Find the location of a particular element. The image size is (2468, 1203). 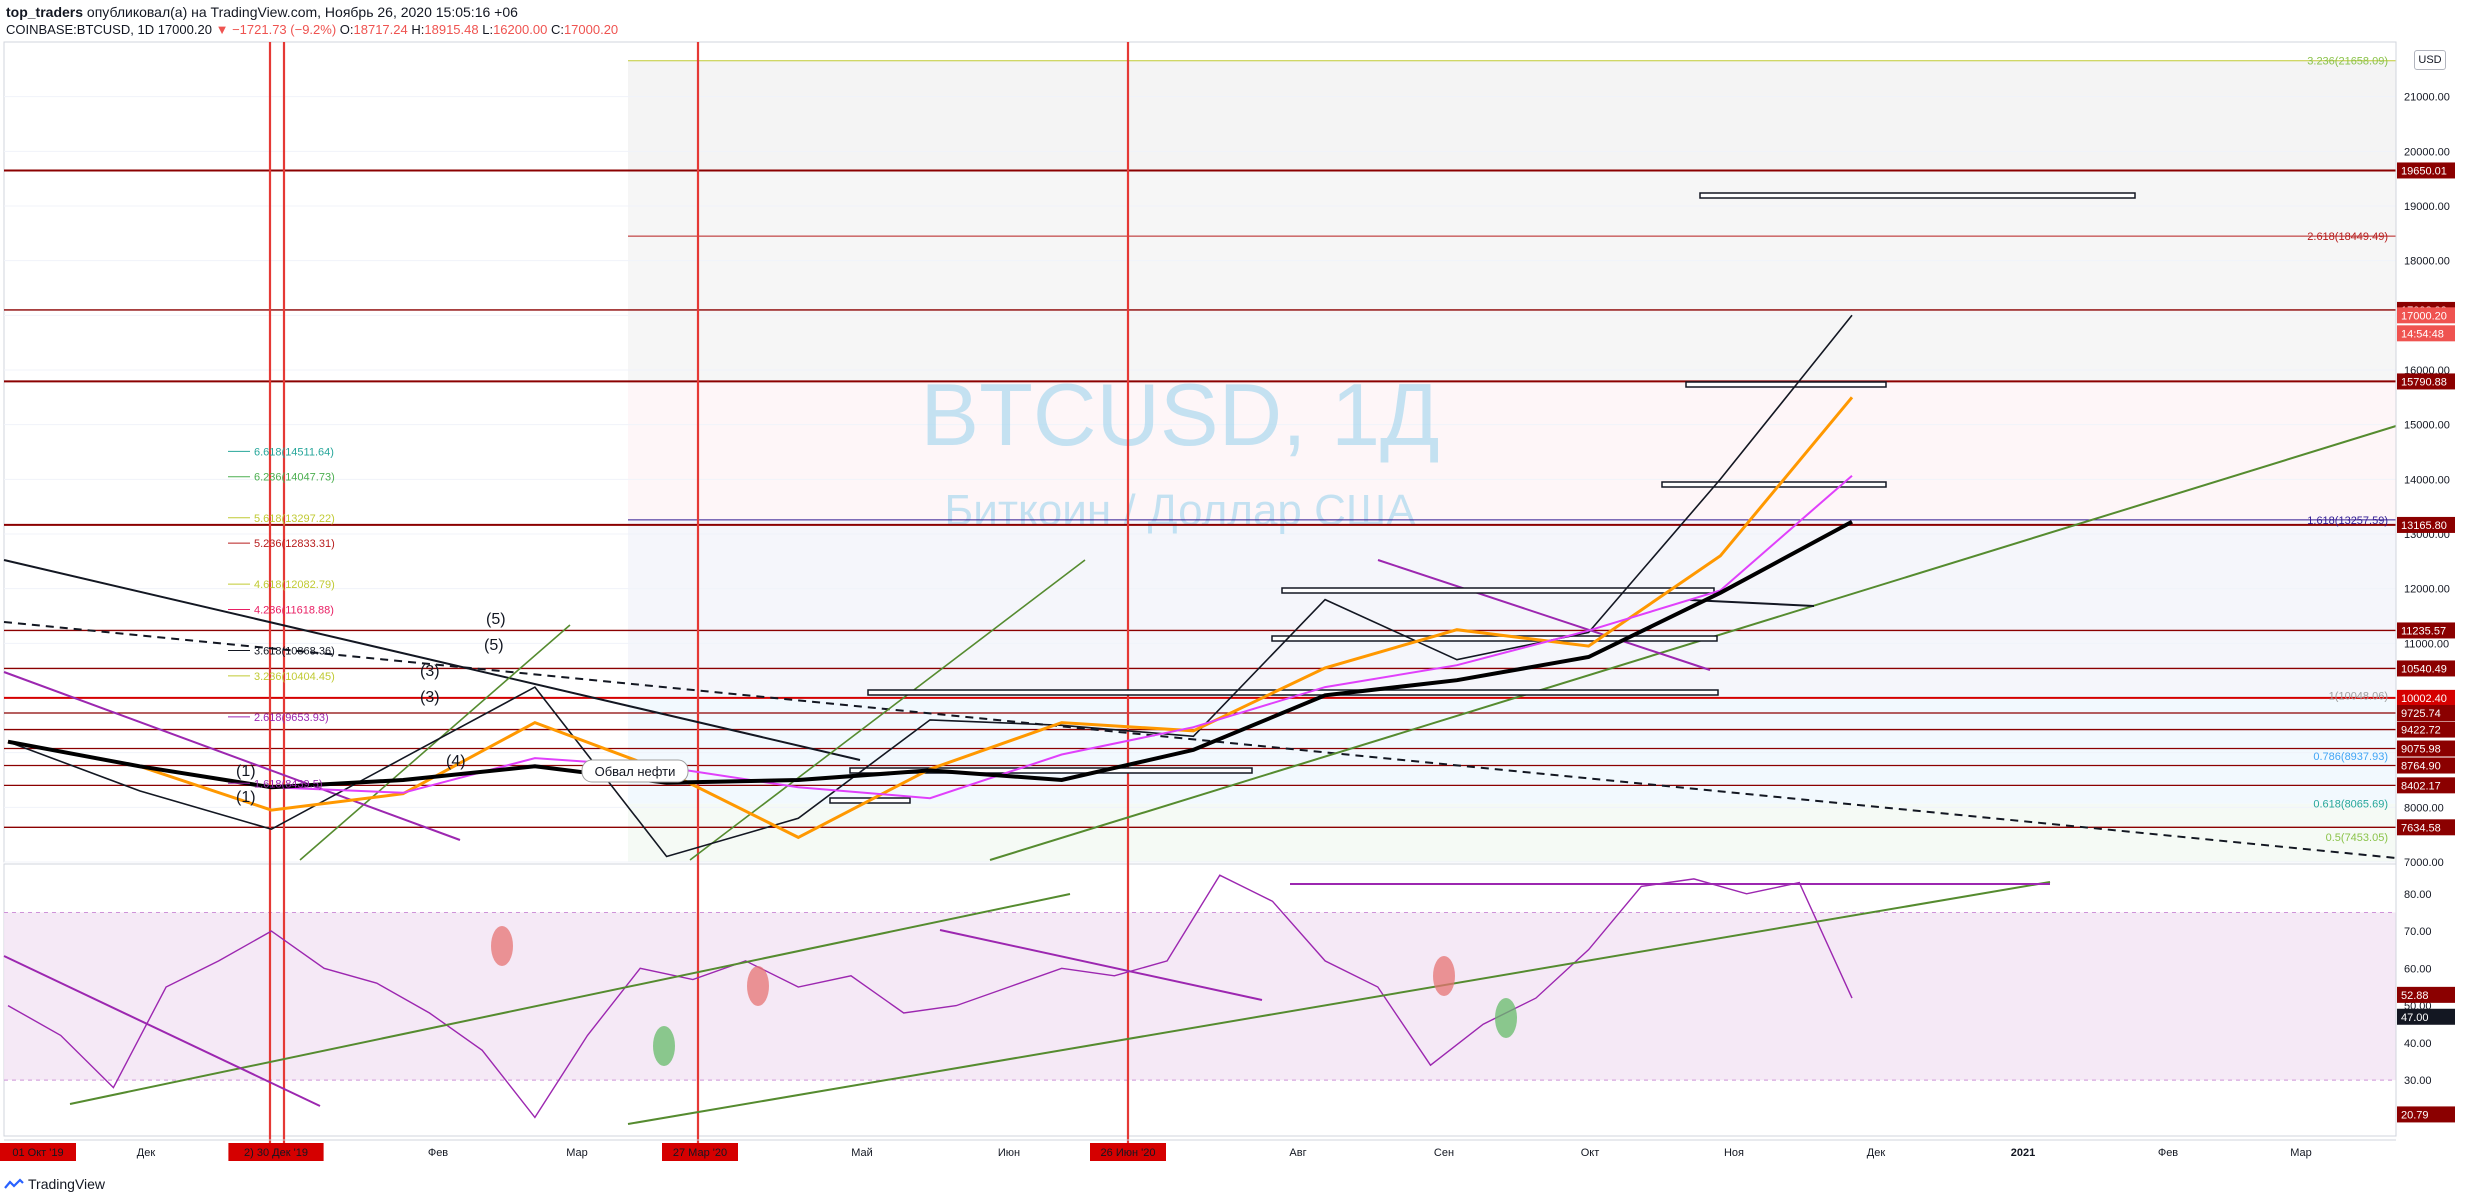

high-value: 18915.48 is located at coordinates (451, 29).